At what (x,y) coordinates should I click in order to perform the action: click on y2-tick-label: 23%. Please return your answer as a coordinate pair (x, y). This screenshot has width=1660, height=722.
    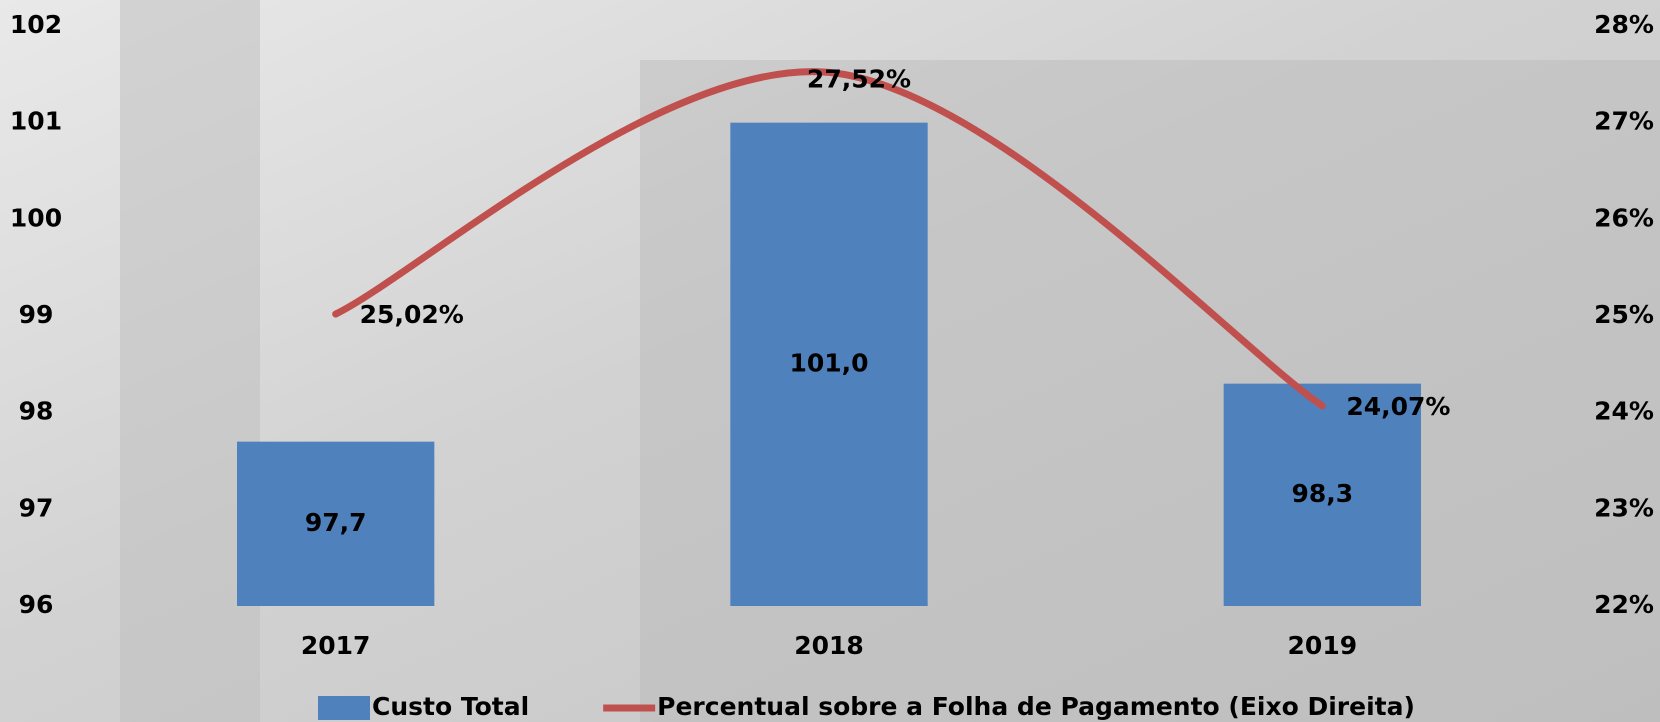
    Looking at the image, I should click on (1624, 507).